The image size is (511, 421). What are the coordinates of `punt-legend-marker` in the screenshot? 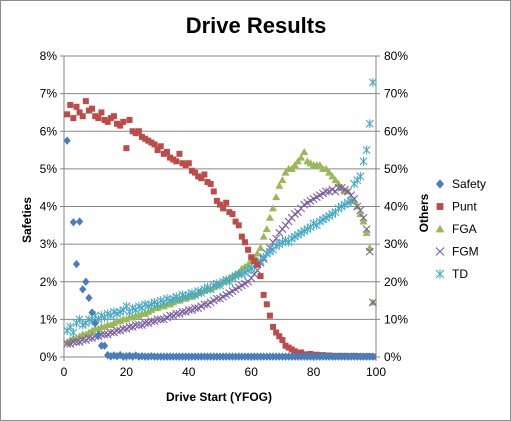 It's located at (440, 206).